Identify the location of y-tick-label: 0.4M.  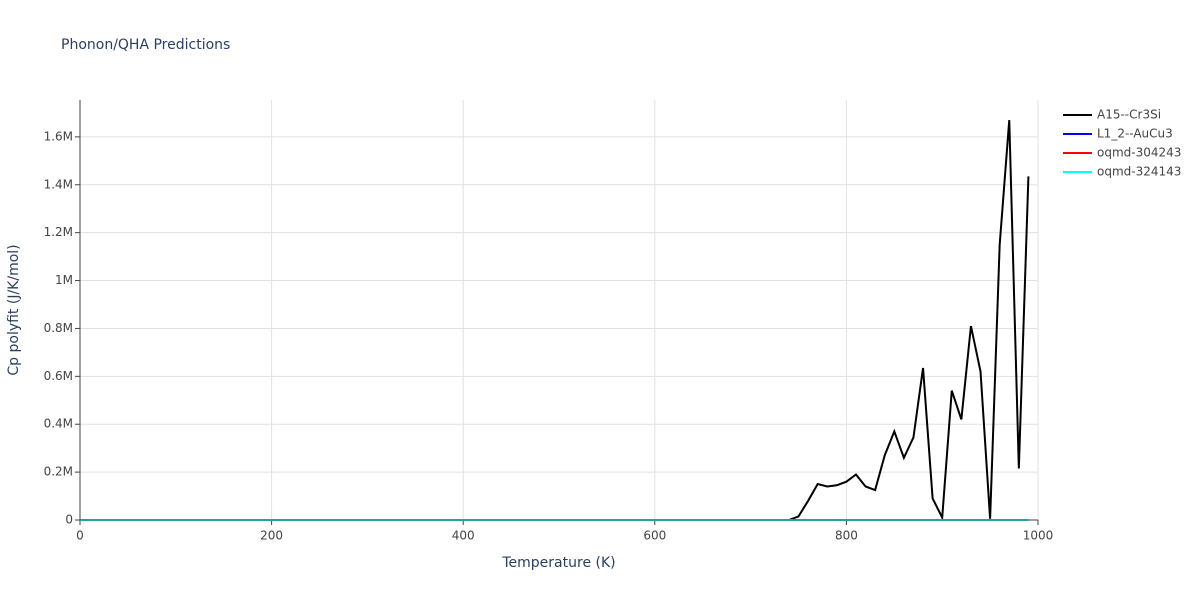
(58, 424).